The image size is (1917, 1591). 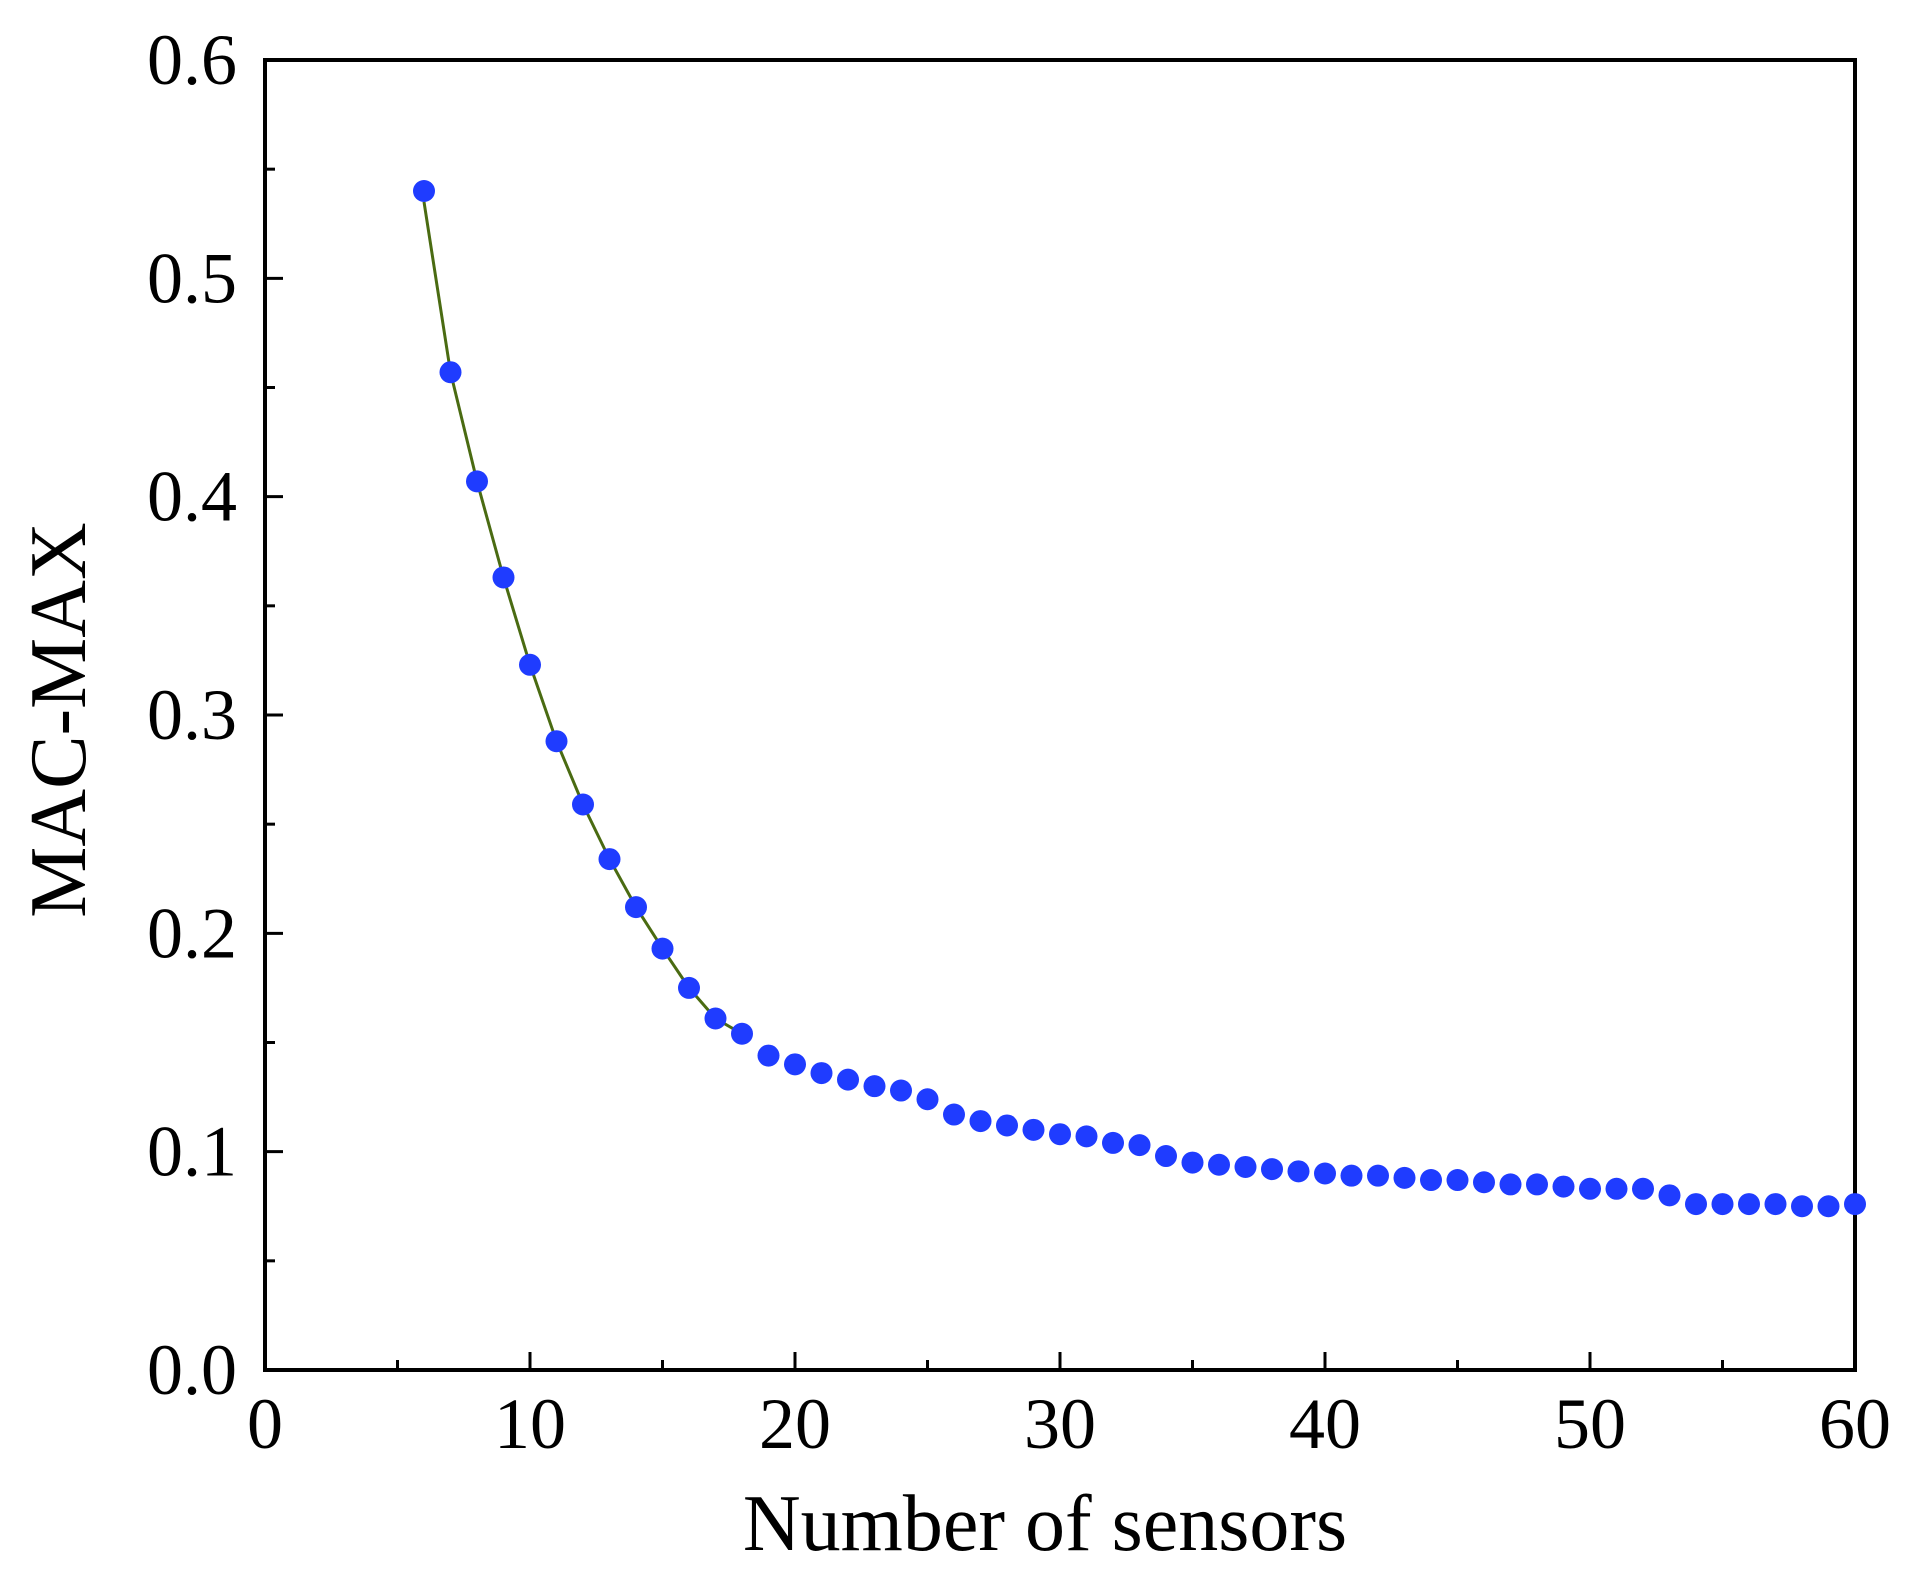 I want to click on x-tick-label: 10, so click(x=530, y=1424).